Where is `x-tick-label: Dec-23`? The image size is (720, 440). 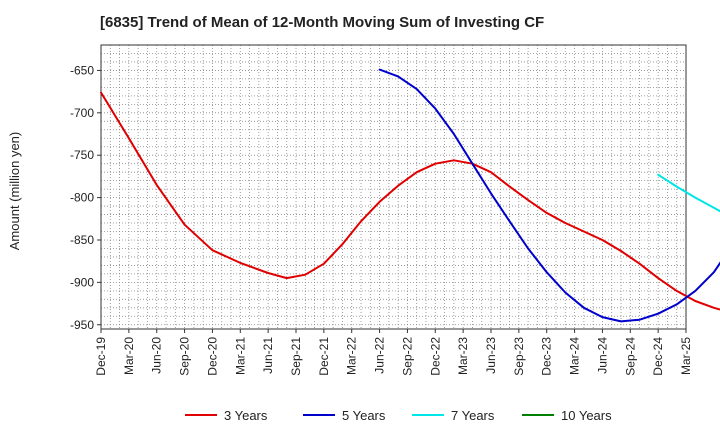
x-tick-label: Dec-23 is located at coordinates (547, 356).